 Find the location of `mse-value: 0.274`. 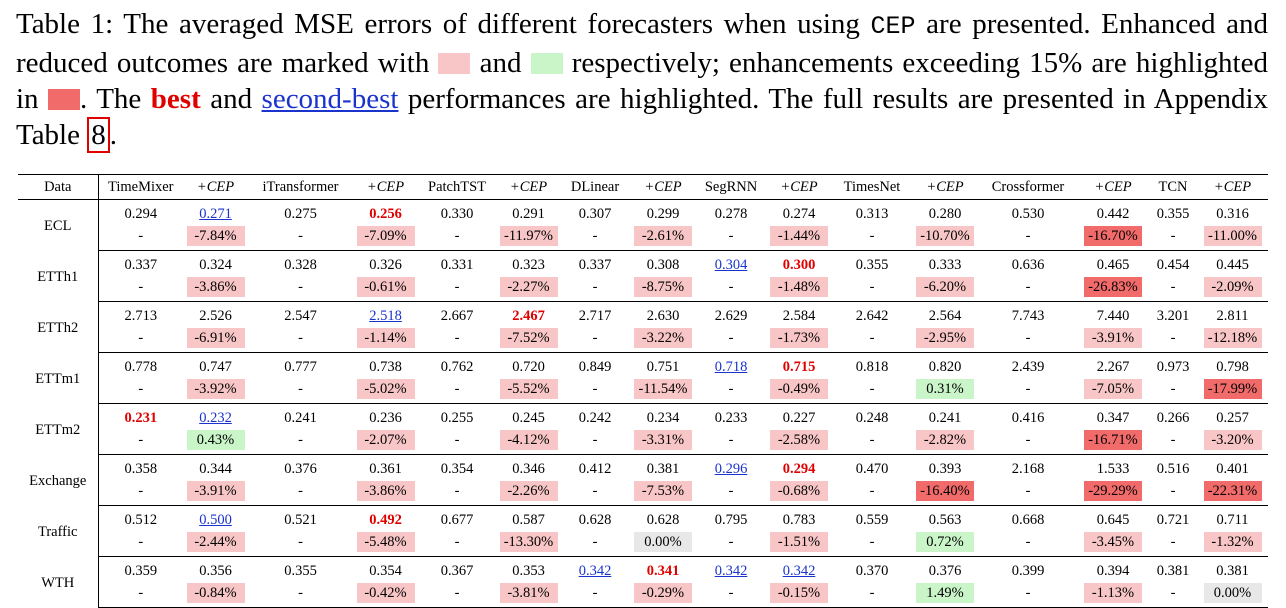

mse-value: 0.274 is located at coordinates (799, 213).